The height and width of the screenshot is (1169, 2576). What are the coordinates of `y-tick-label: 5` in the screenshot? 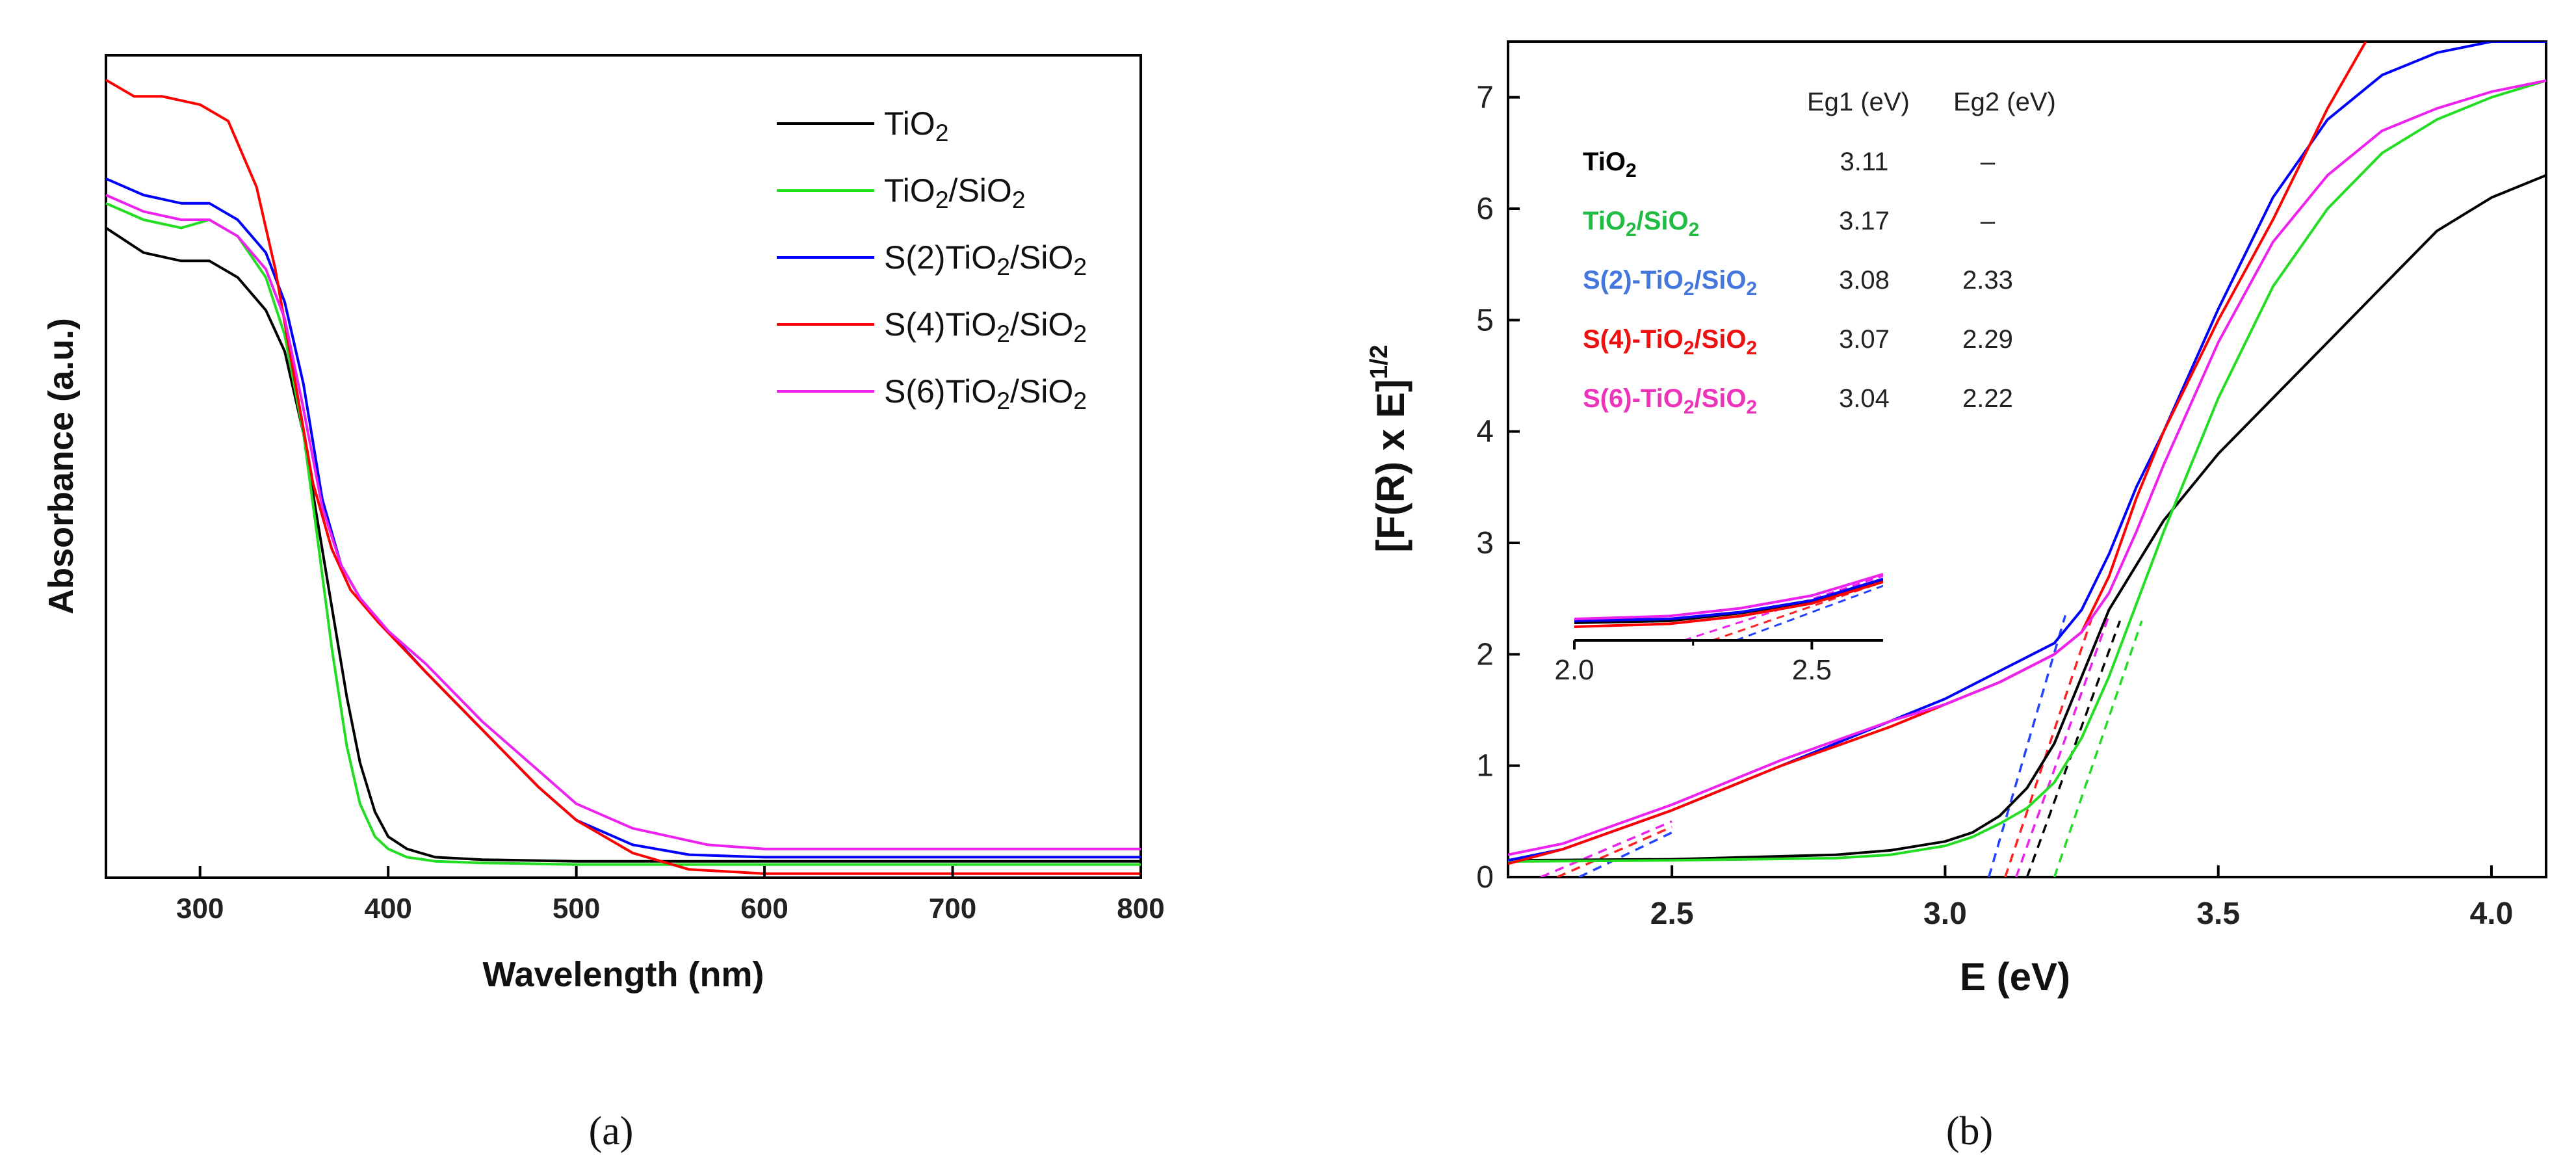 It's located at (1485, 320).